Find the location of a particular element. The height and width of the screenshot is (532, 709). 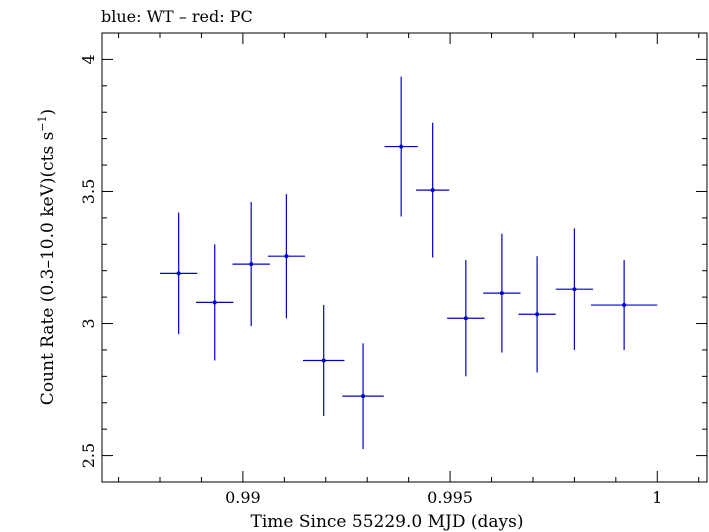

x-axis-label: Time Since 55229.0 MJD (days) is located at coordinates (387, 522).